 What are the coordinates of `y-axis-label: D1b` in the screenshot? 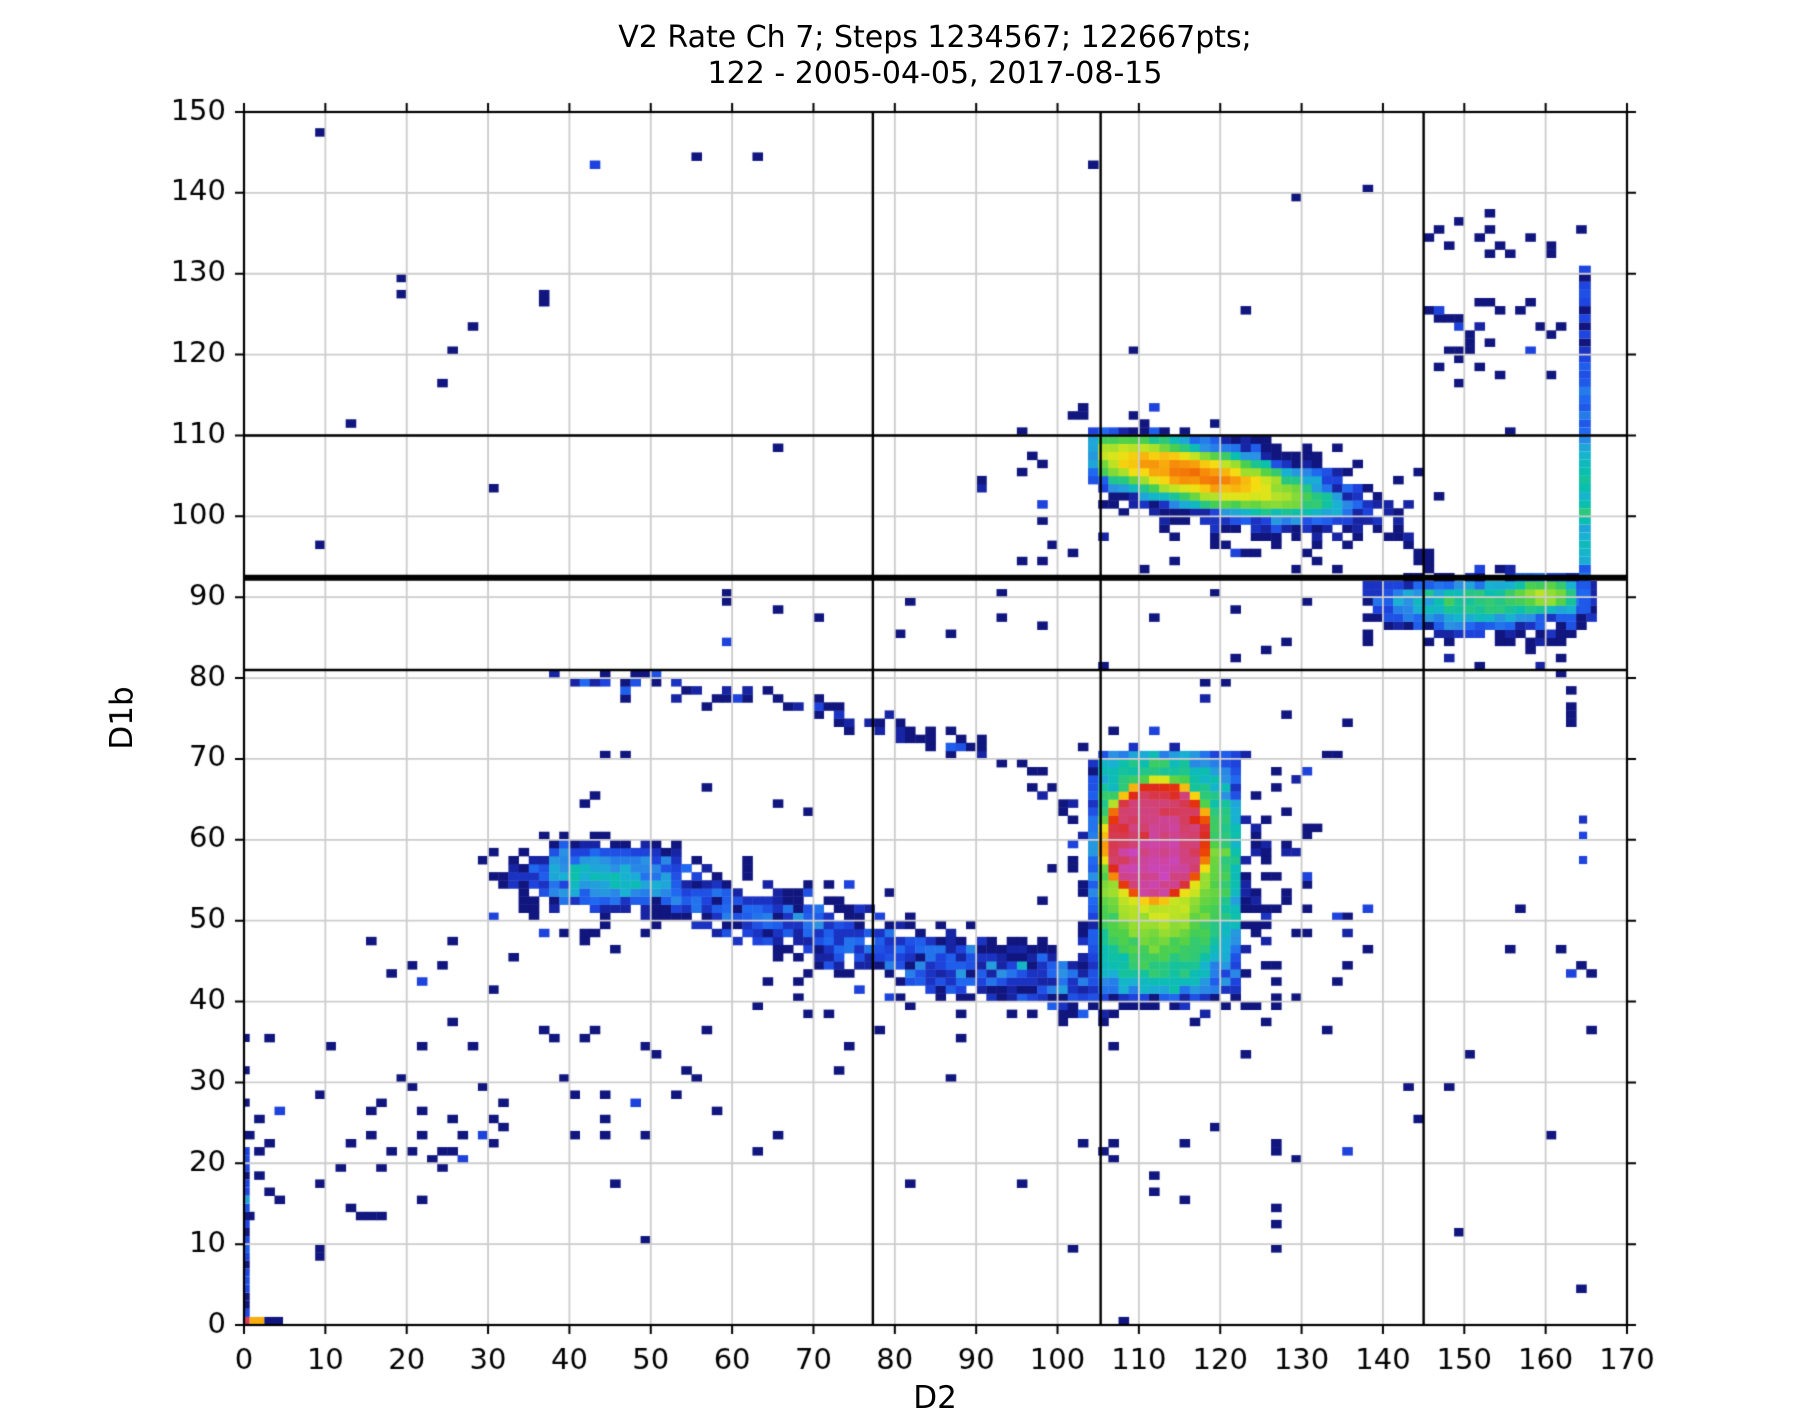 It's located at (122, 718).